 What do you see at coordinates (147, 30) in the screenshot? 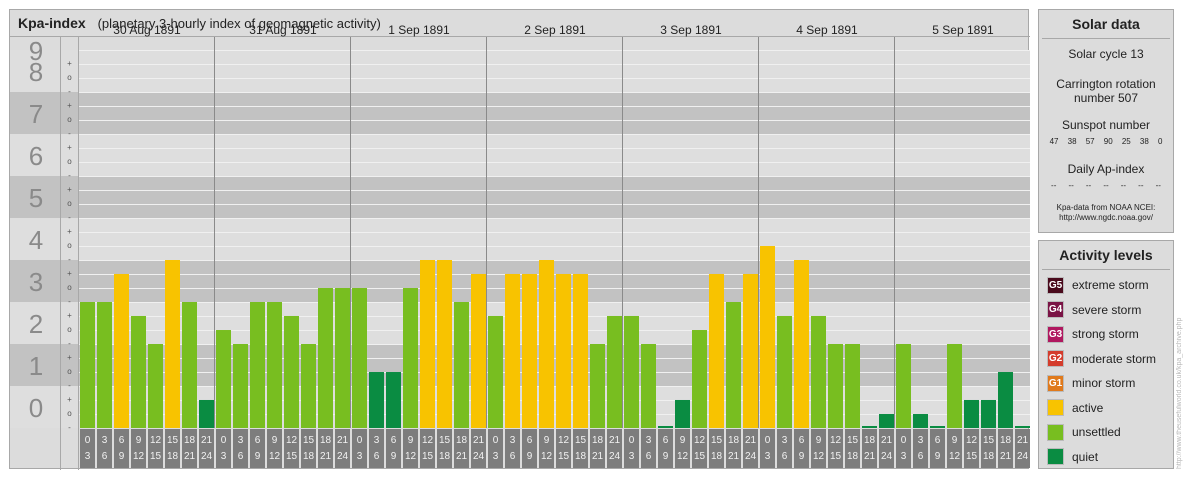
I see `day-label: 30 Aug 1891` at bounding box center [147, 30].